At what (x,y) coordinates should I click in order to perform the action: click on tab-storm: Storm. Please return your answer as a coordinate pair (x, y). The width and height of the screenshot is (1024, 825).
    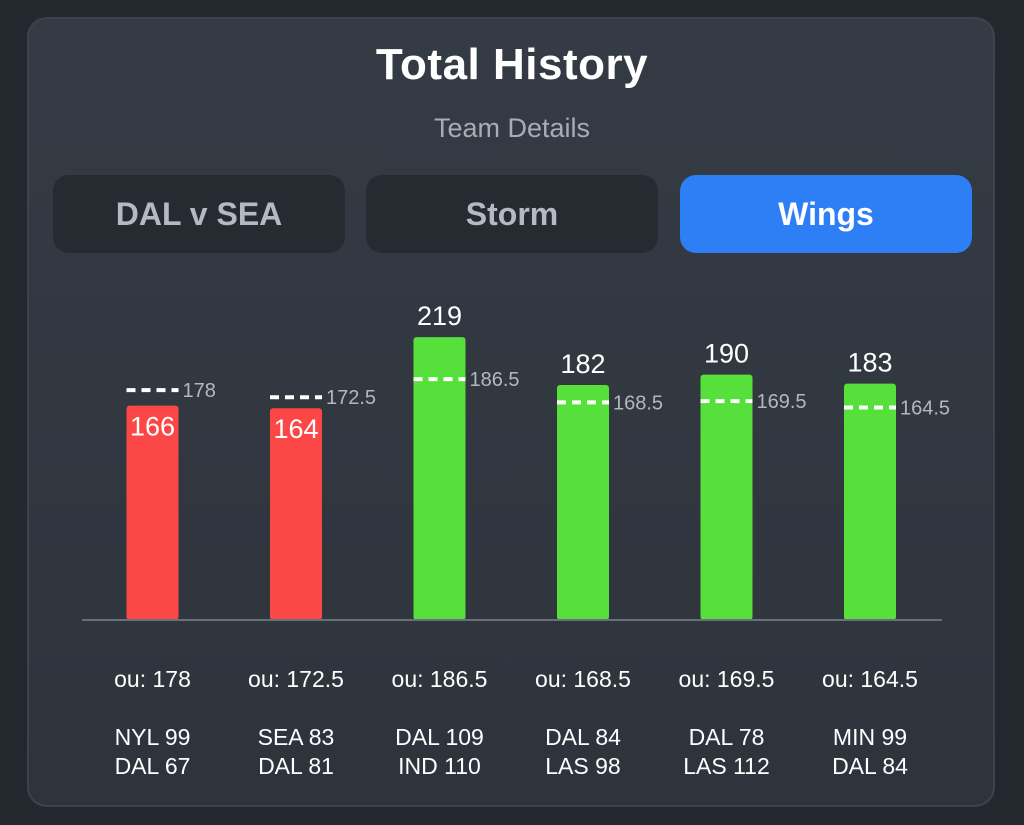
    Looking at the image, I should click on (512, 214).